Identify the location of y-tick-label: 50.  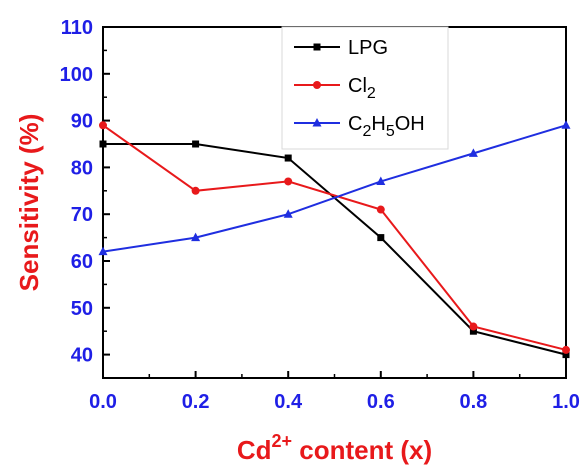
(82, 309).